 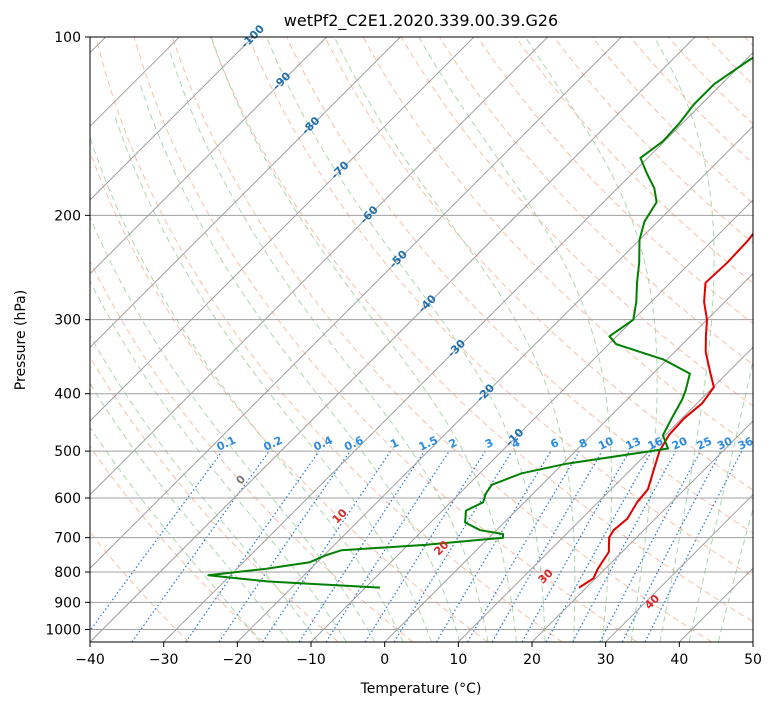 I want to click on y-tick-label: 800, so click(x=67, y=573).